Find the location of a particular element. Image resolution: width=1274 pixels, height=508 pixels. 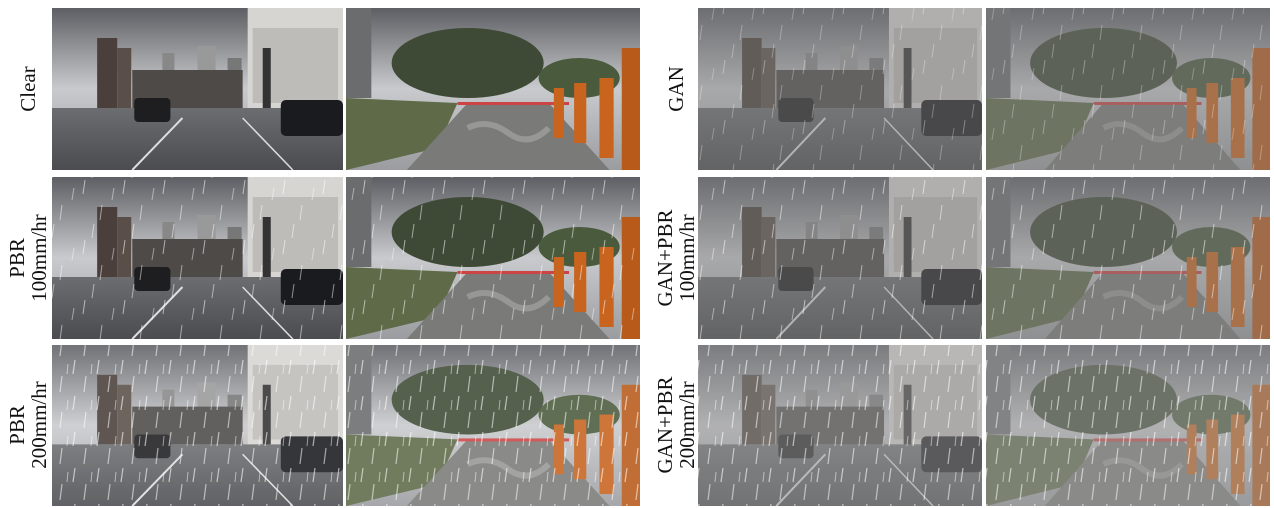

row-label: Clear is located at coordinates (28, 88).